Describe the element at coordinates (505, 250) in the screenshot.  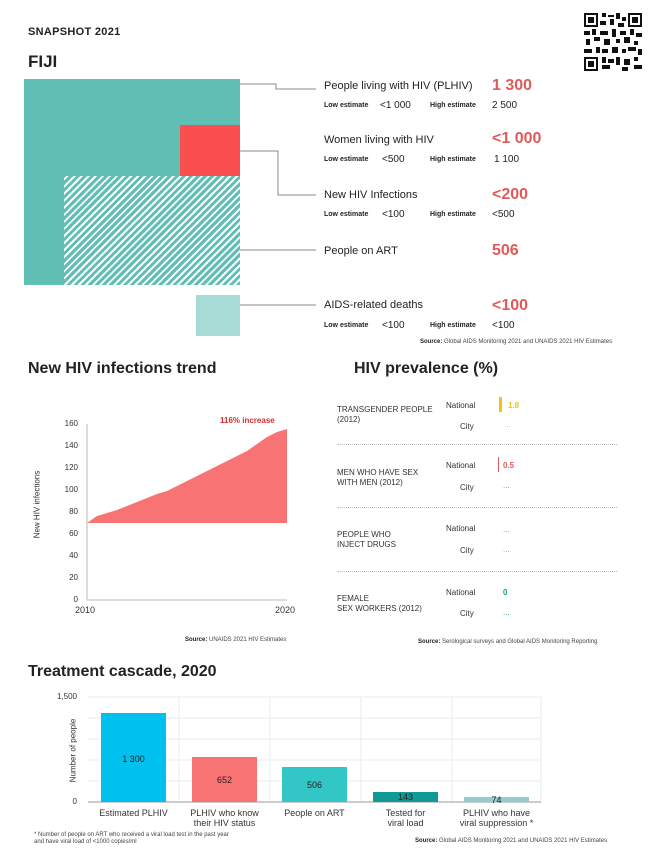
I see `art-value: 506` at that location.